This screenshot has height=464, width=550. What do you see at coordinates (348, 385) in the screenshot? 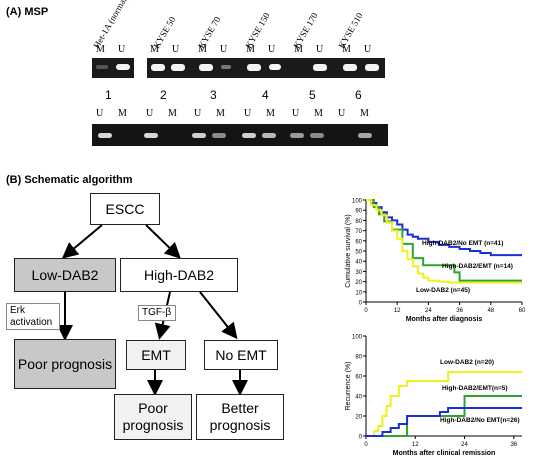
I see `y-axis-label: Recurrence (%)` at bounding box center [348, 385].